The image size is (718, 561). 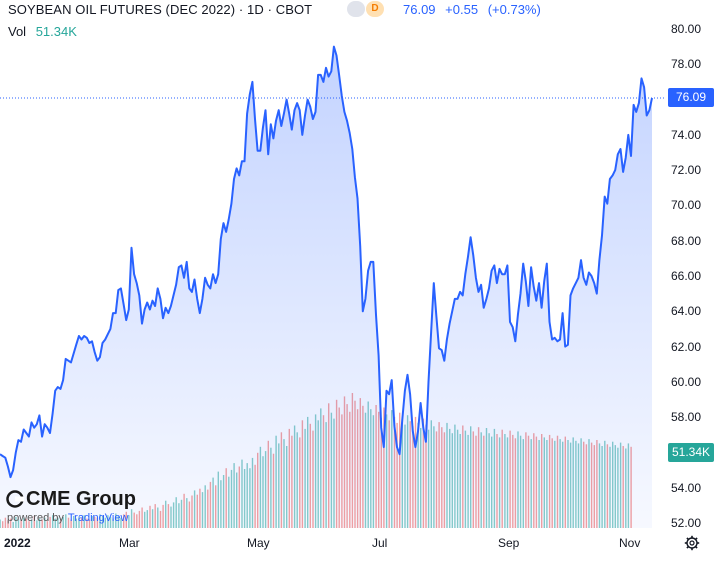 What do you see at coordinates (686, 487) in the screenshot?
I see `y-tick-label: 54.00` at bounding box center [686, 487].